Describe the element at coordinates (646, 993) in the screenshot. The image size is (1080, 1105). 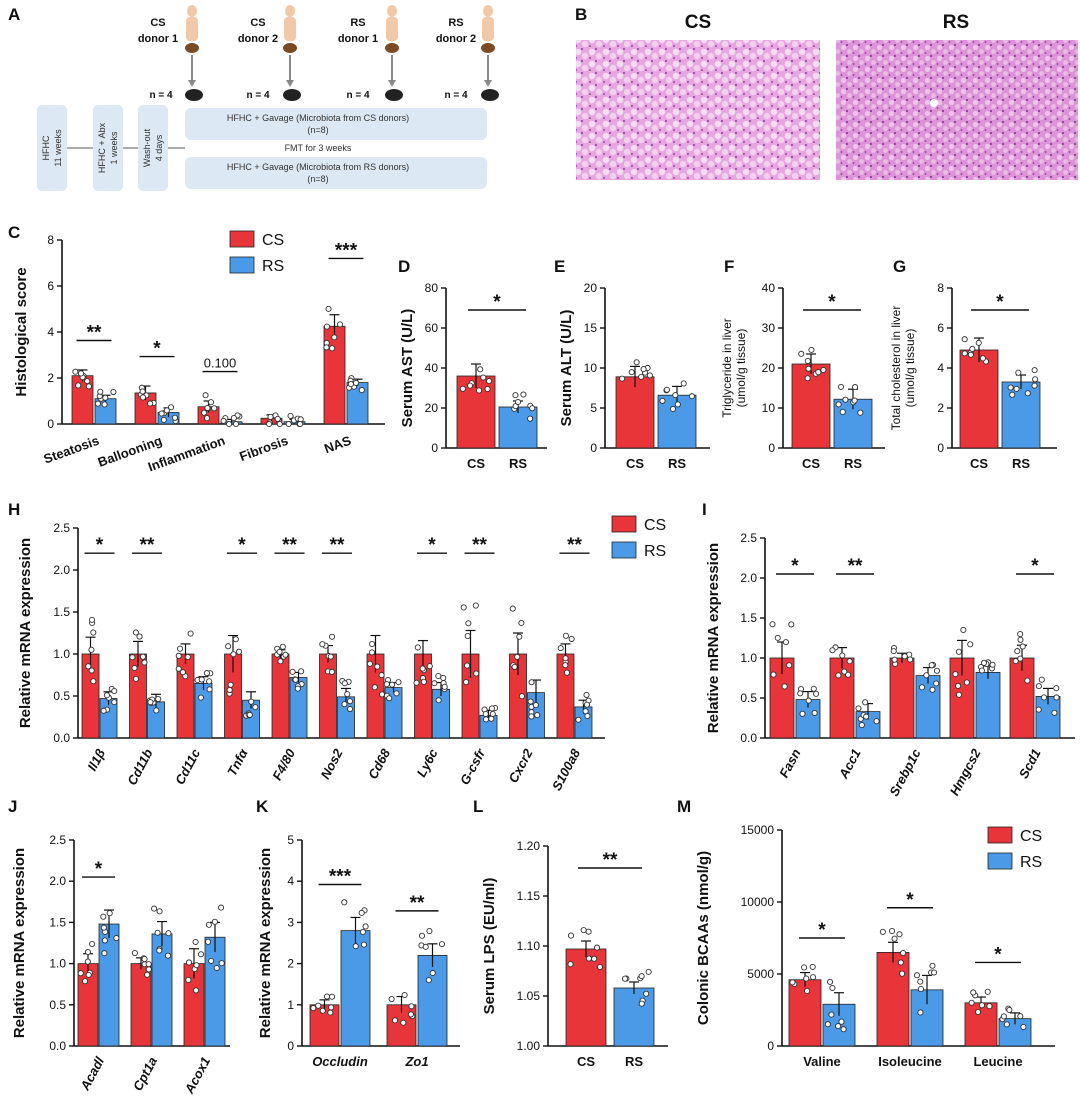
I see `chart-l-rs-point` at that location.